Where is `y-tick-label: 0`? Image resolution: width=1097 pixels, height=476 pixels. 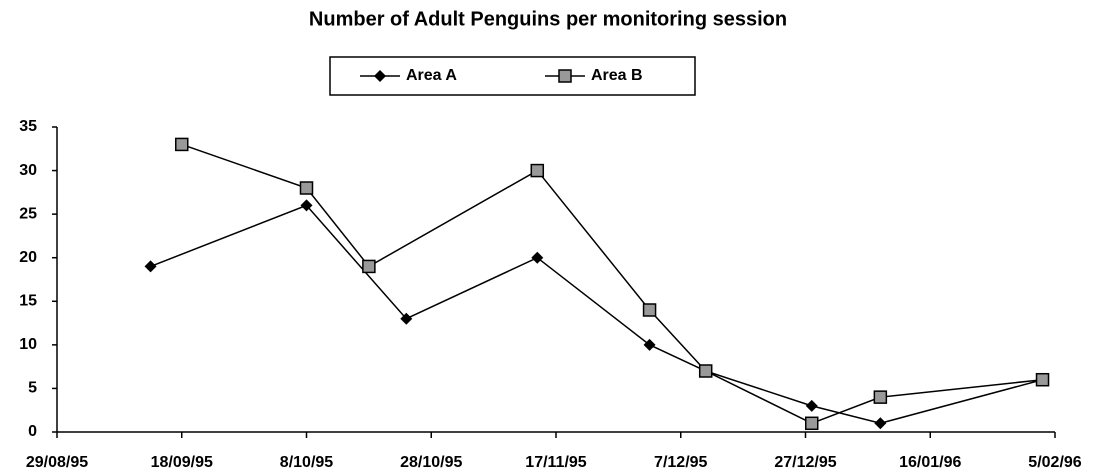 y-tick-label: 0 is located at coordinates (32, 431).